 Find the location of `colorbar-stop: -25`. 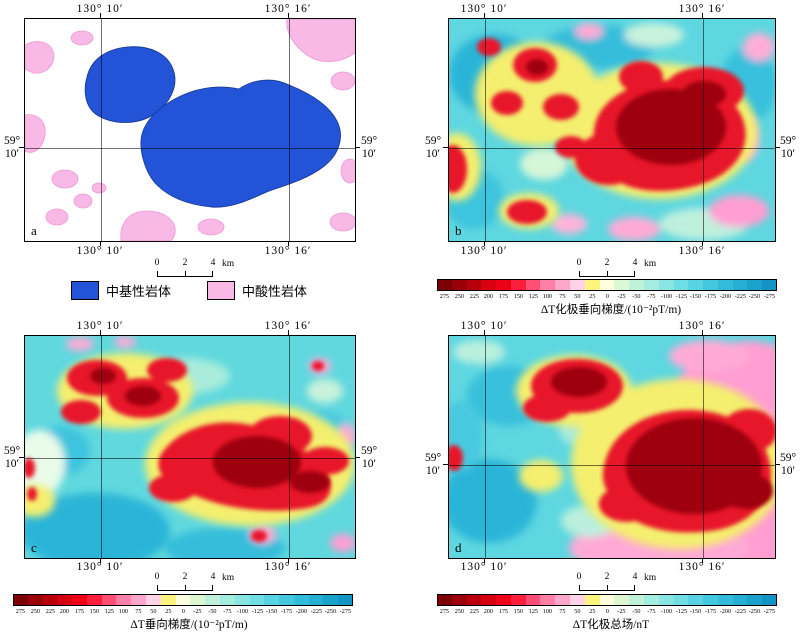

colorbar-stop: -25 is located at coordinates (622, 290).